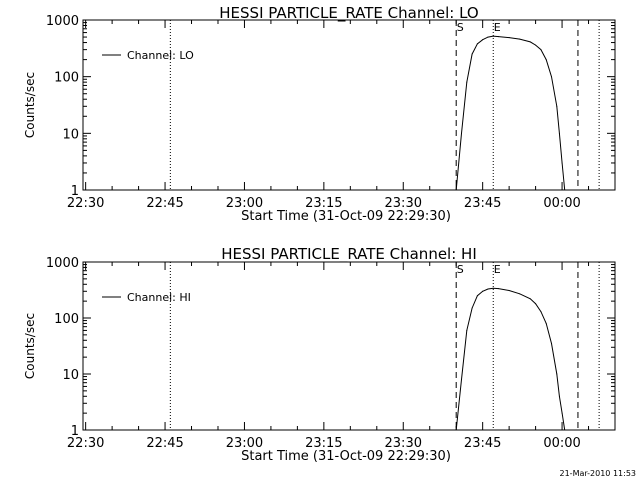 The image size is (640, 480). Describe the element at coordinates (159, 297) in the screenshot. I see `legend-label: Channel: HI` at that location.